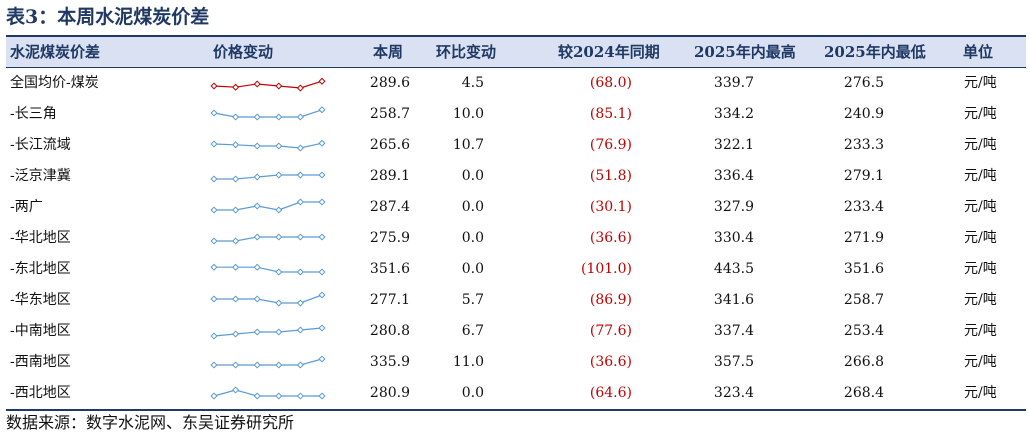 This screenshot has width=1030, height=439. I want to click on row-name: -两广, so click(26, 207).